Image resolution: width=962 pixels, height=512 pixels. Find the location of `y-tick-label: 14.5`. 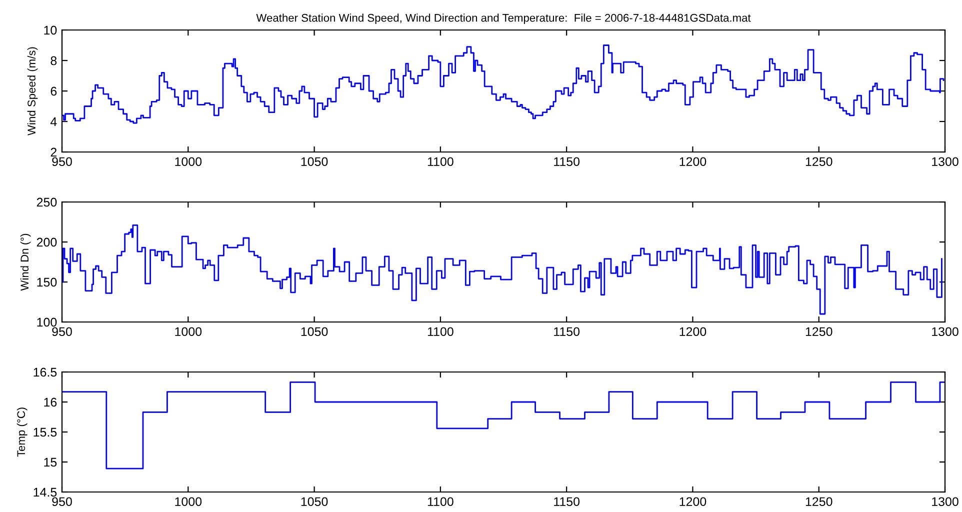

y-tick-label: 14.5 is located at coordinates (45, 492).